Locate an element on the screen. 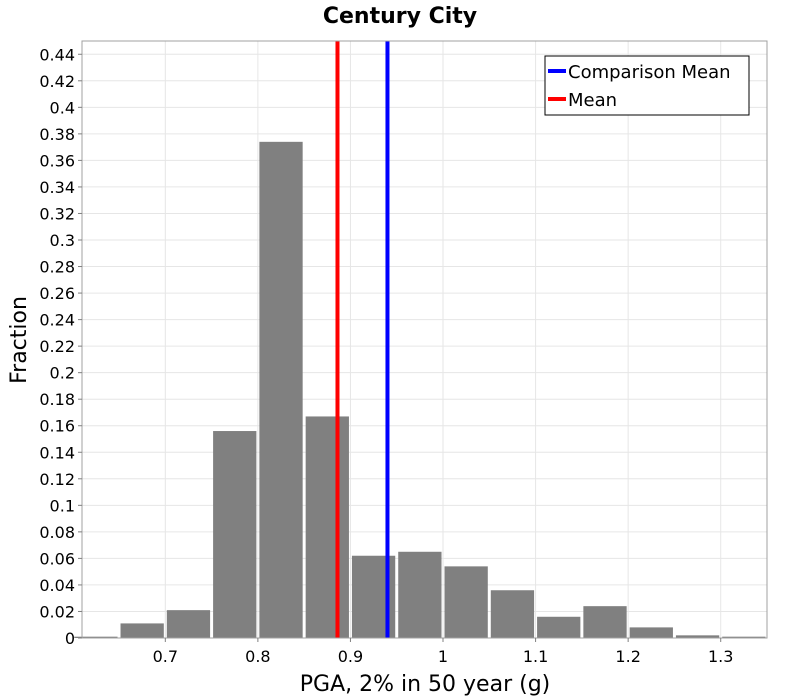  y-tick-label: 0.04 is located at coordinates (57, 585).